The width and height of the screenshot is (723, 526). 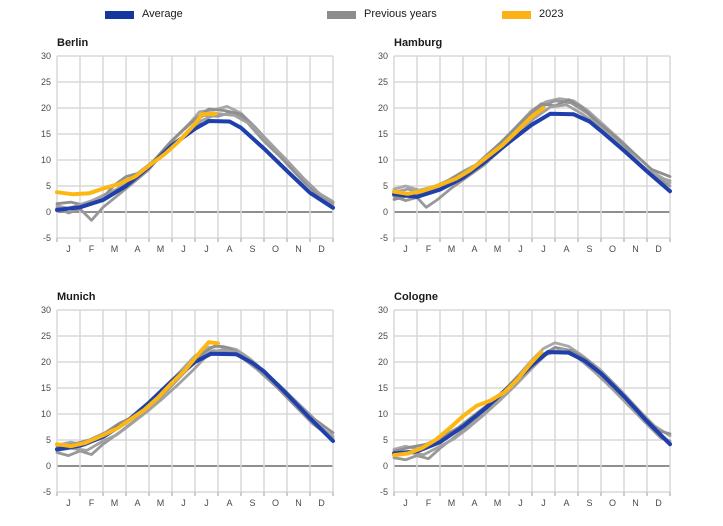 What do you see at coordinates (341, 14) in the screenshot?
I see `previous-years-swatch-icon` at bounding box center [341, 14].